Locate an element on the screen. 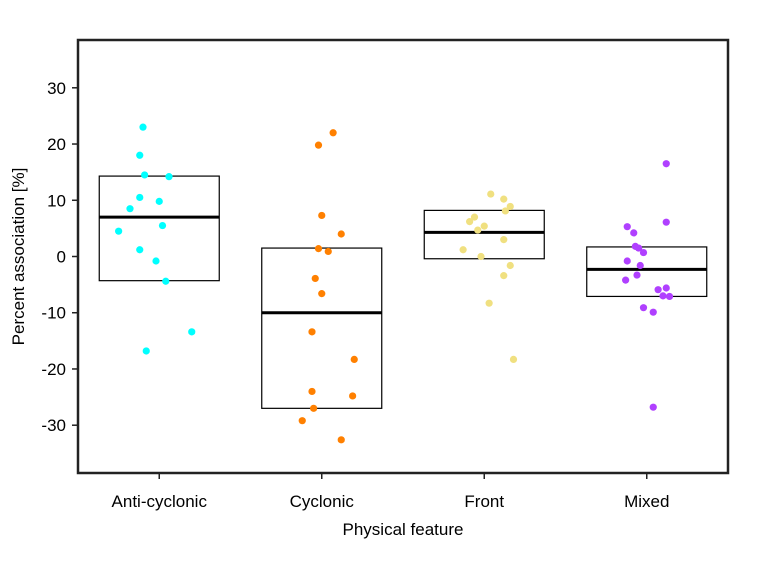 The width and height of the screenshot is (768, 570). y-tick-label: 20 is located at coordinates (56, 144).